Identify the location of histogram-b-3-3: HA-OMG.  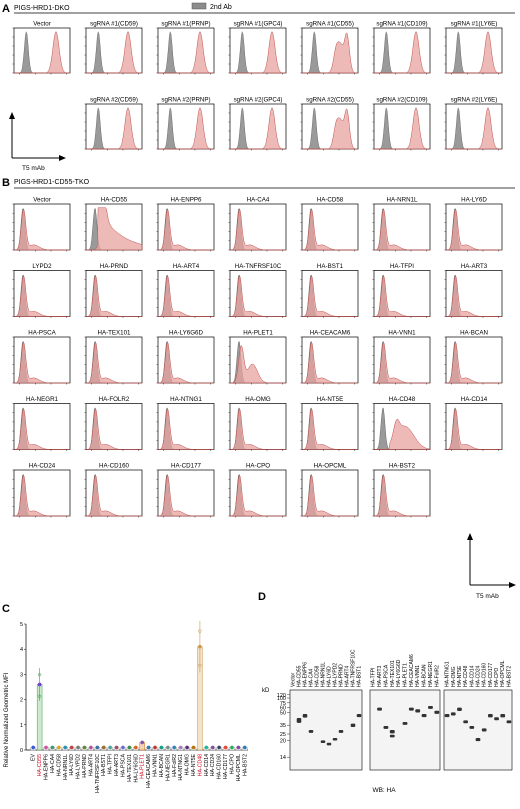
(257, 423).